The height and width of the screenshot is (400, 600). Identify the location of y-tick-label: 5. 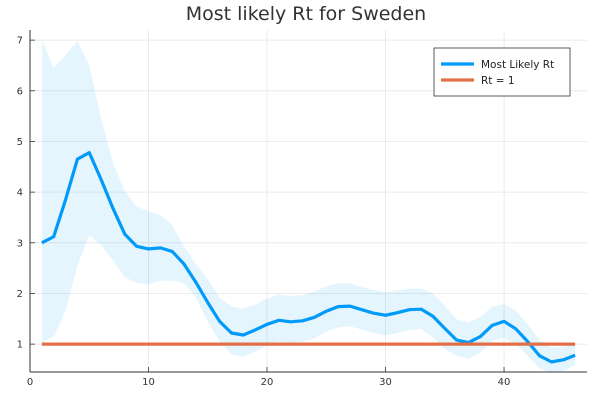
(20, 142).